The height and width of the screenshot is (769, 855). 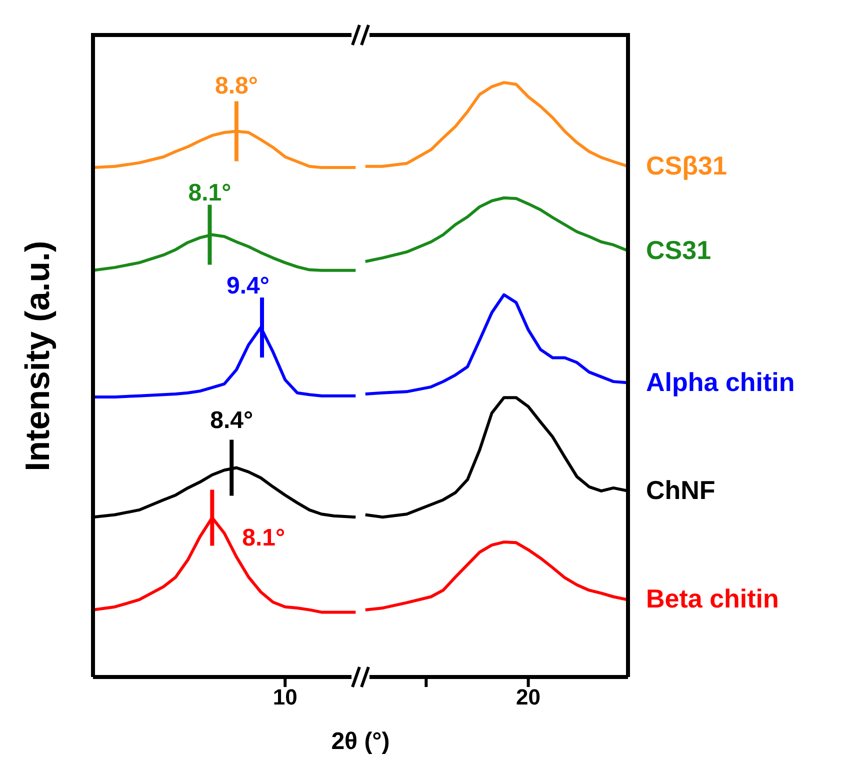 I want to click on annotation: 8.8°, so click(x=236, y=86).